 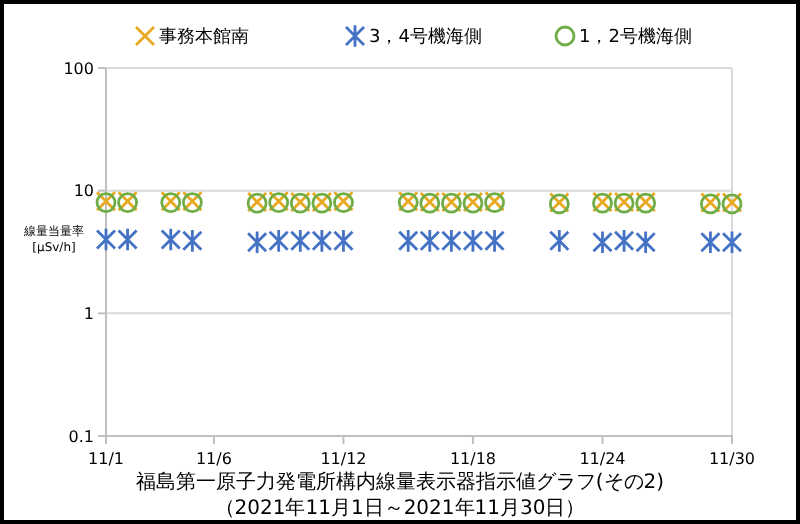 What do you see at coordinates (400, 508) in the screenshot?
I see `text: （2021年11月1日～2021年11月30日）` at bounding box center [400, 508].